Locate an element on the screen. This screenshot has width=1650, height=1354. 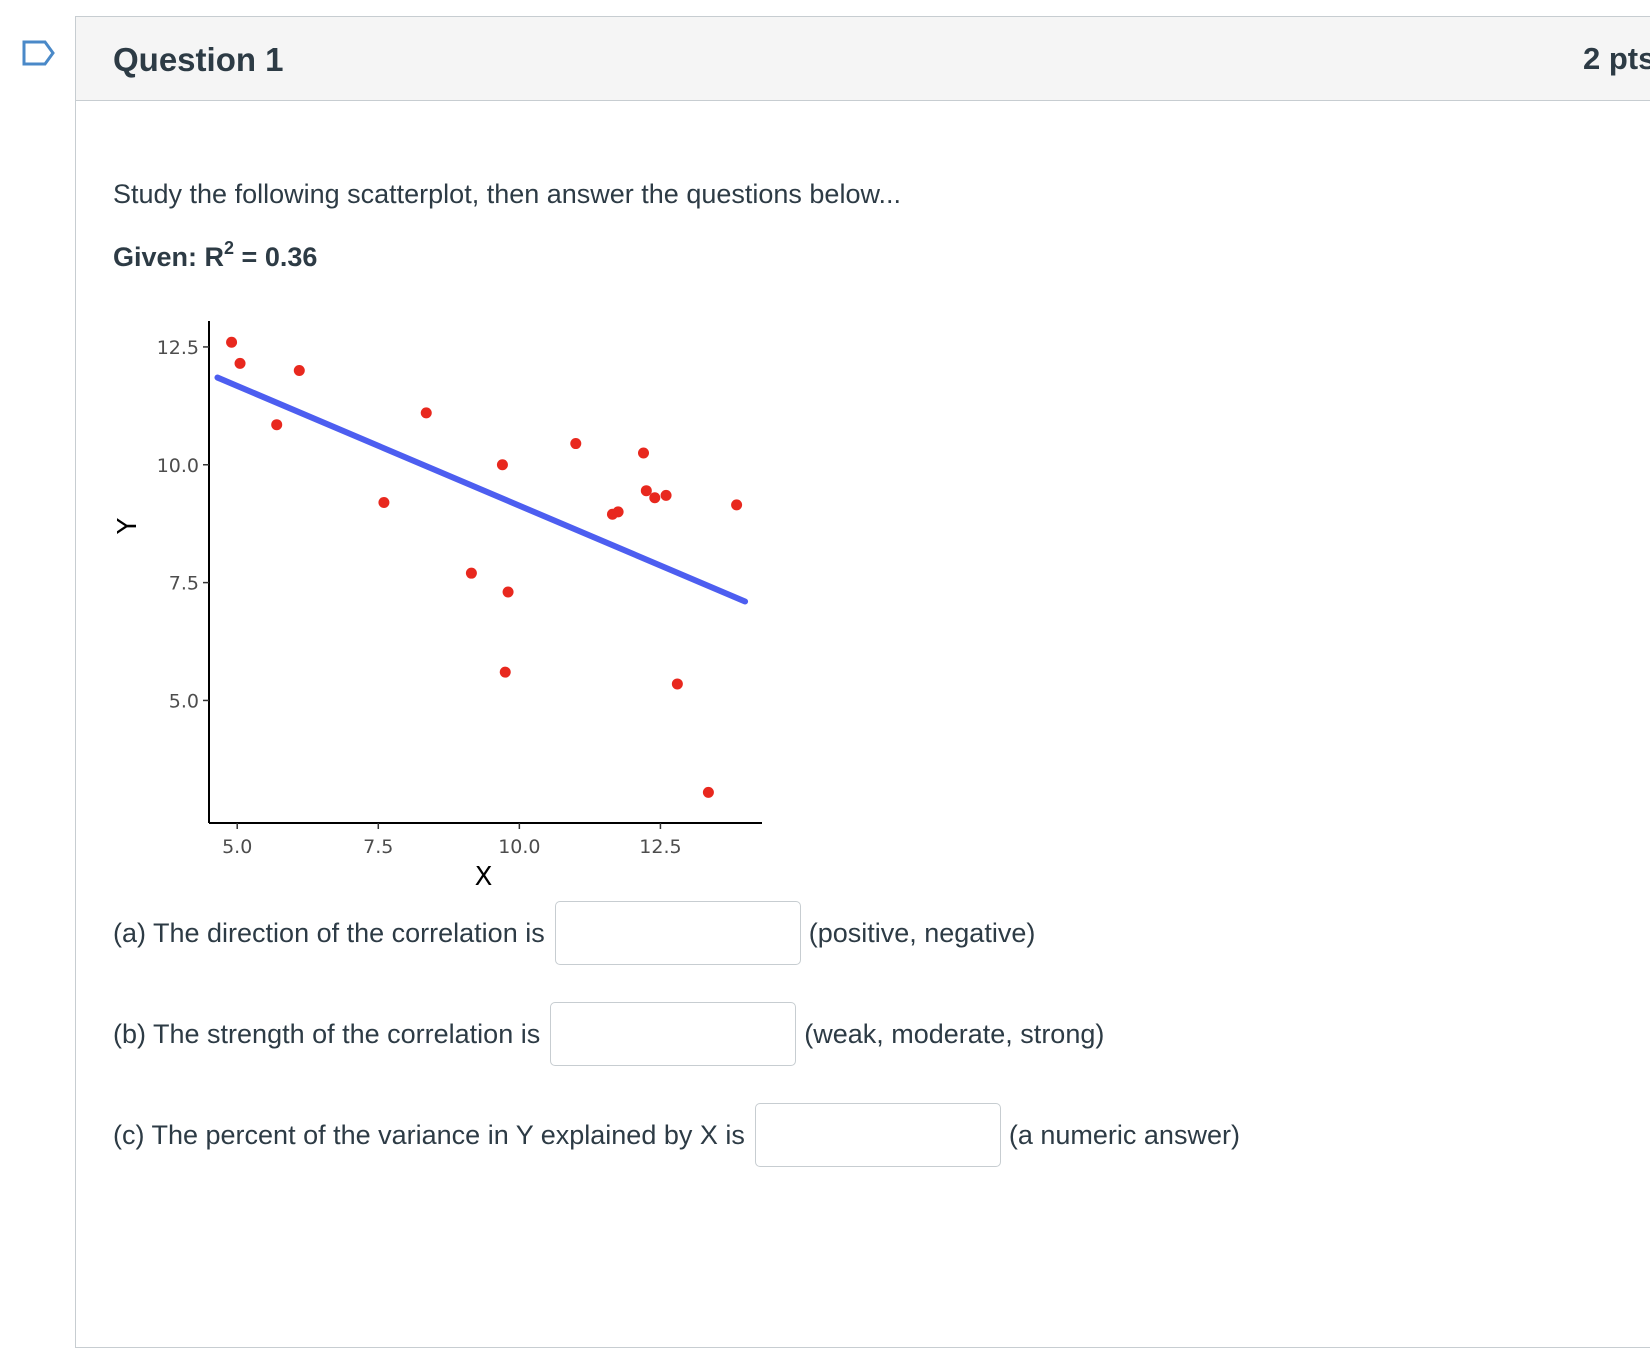
y-tick-label: 12.5 is located at coordinates (178, 348).